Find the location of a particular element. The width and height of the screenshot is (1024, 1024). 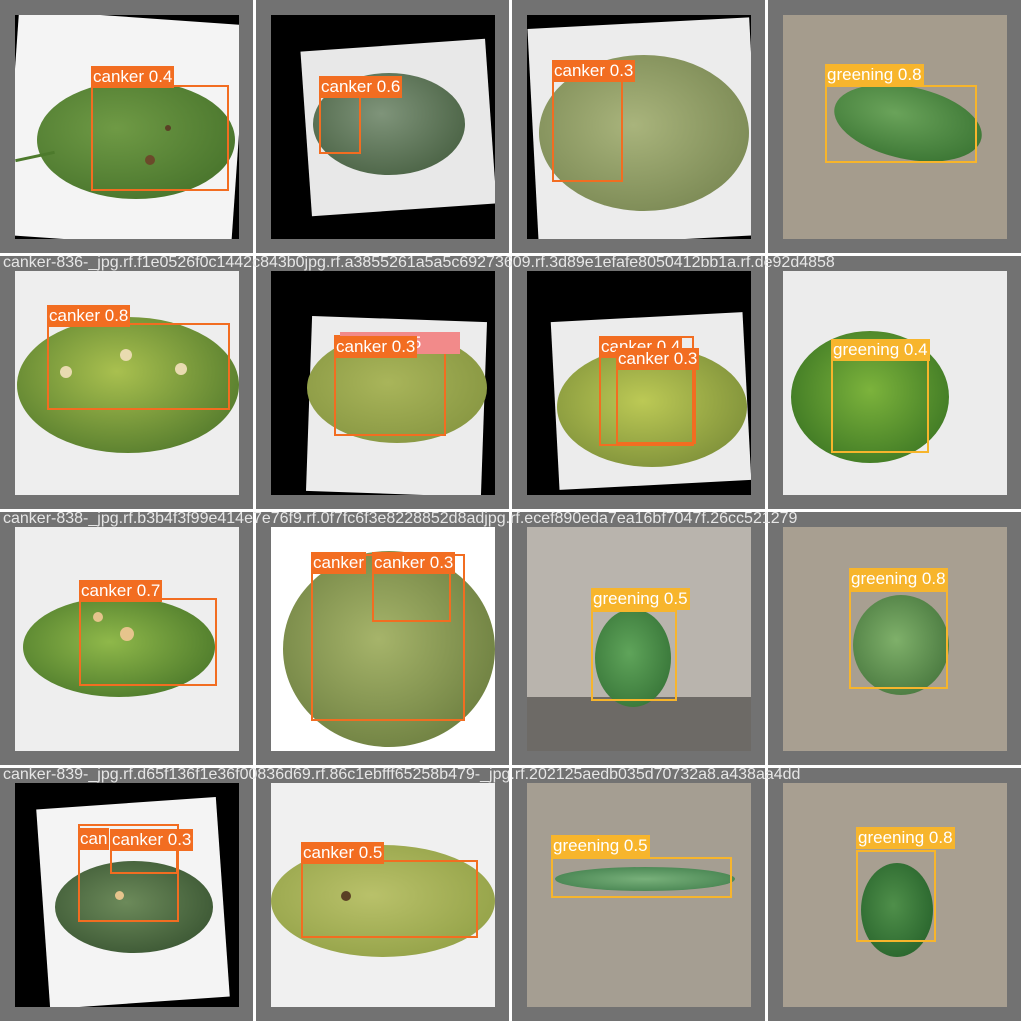

tile-r2-c3: greening 0.8 is located at coordinates (894, 638).